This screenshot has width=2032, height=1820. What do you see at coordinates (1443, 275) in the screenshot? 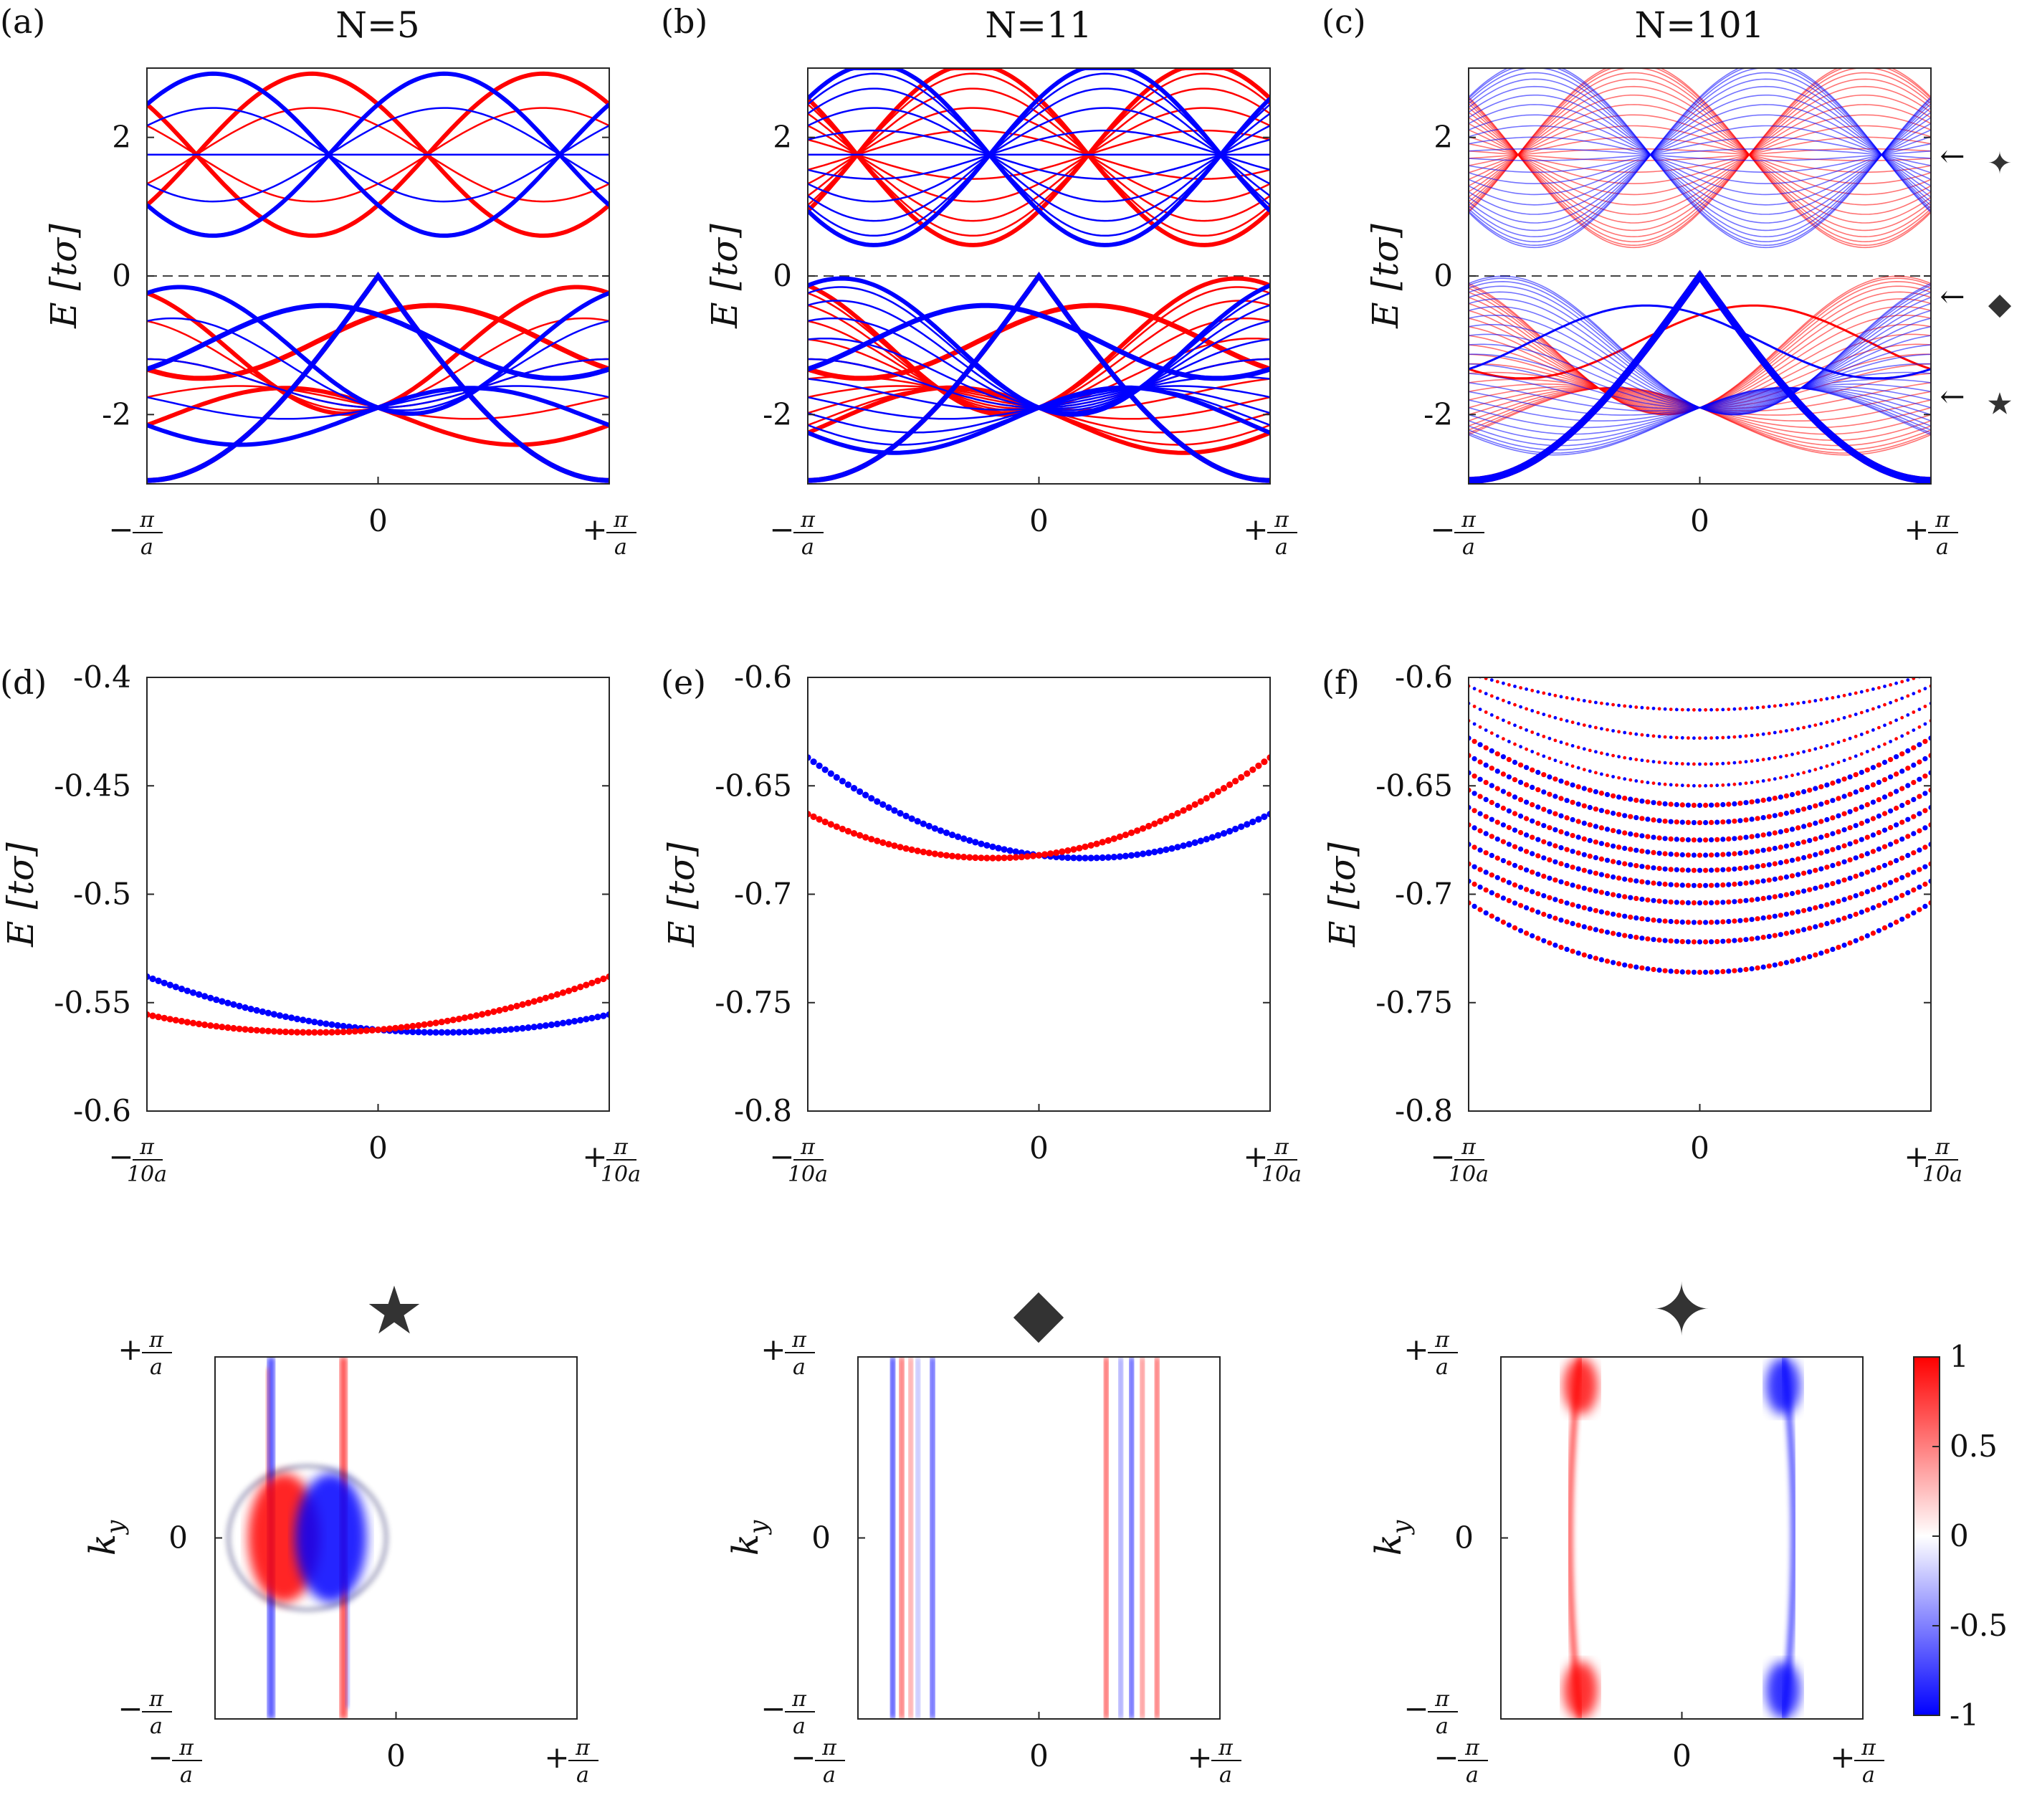
I see `y-tick-label: 0` at bounding box center [1443, 275].